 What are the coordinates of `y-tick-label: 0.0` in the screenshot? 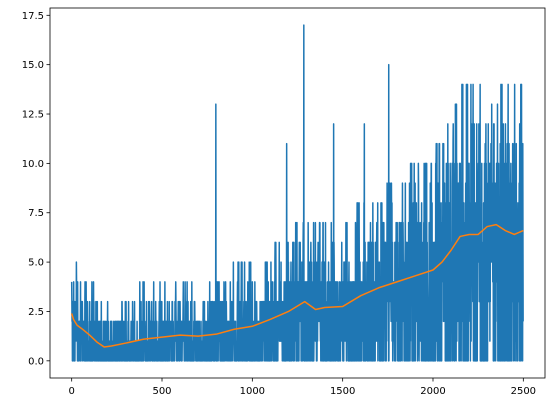 It's located at (36, 361).